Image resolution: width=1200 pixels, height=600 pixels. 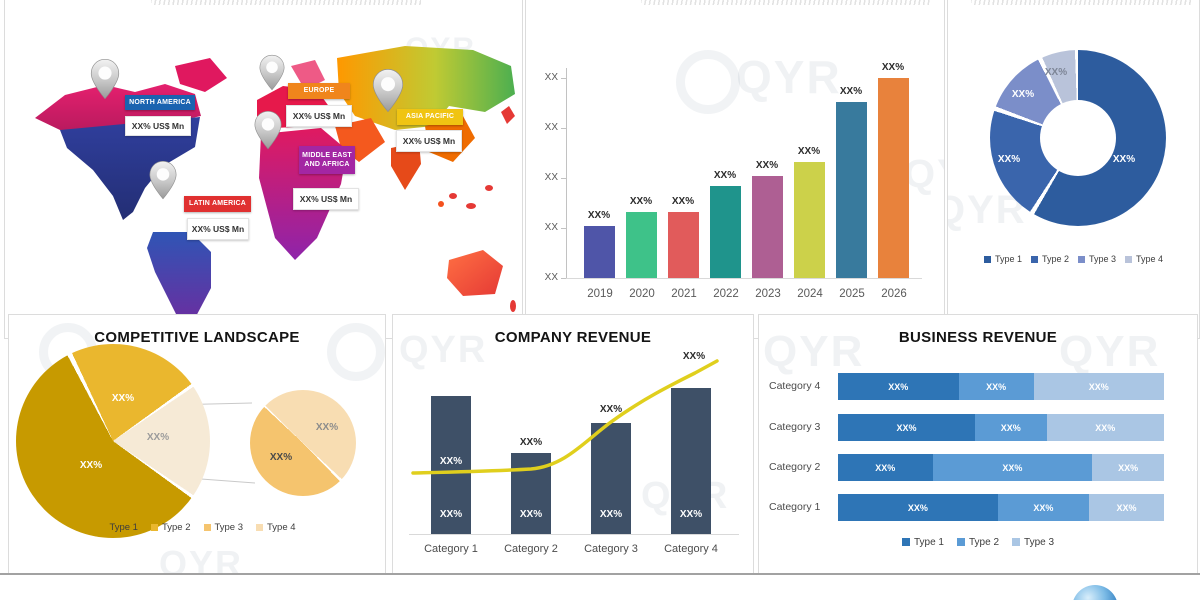 What do you see at coordinates (599, 252) in the screenshot?
I see `bar-2019` at bounding box center [599, 252].